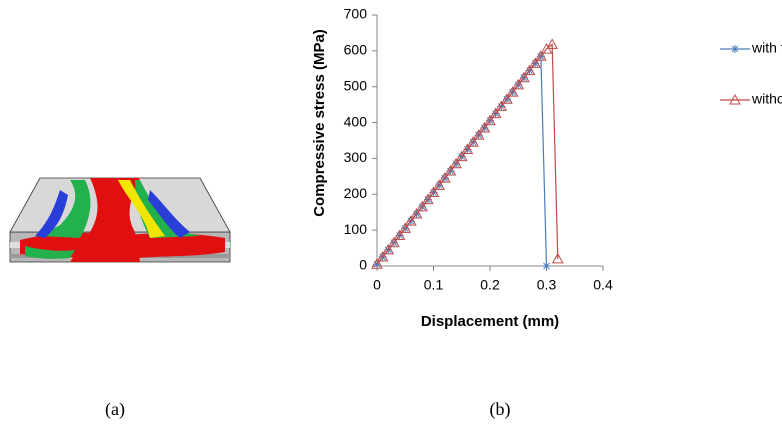 The height and width of the screenshot is (434, 782). What do you see at coordinates (120, 220) in the screenshot?
I see `specimen-image` at bounding box center [120, 220].